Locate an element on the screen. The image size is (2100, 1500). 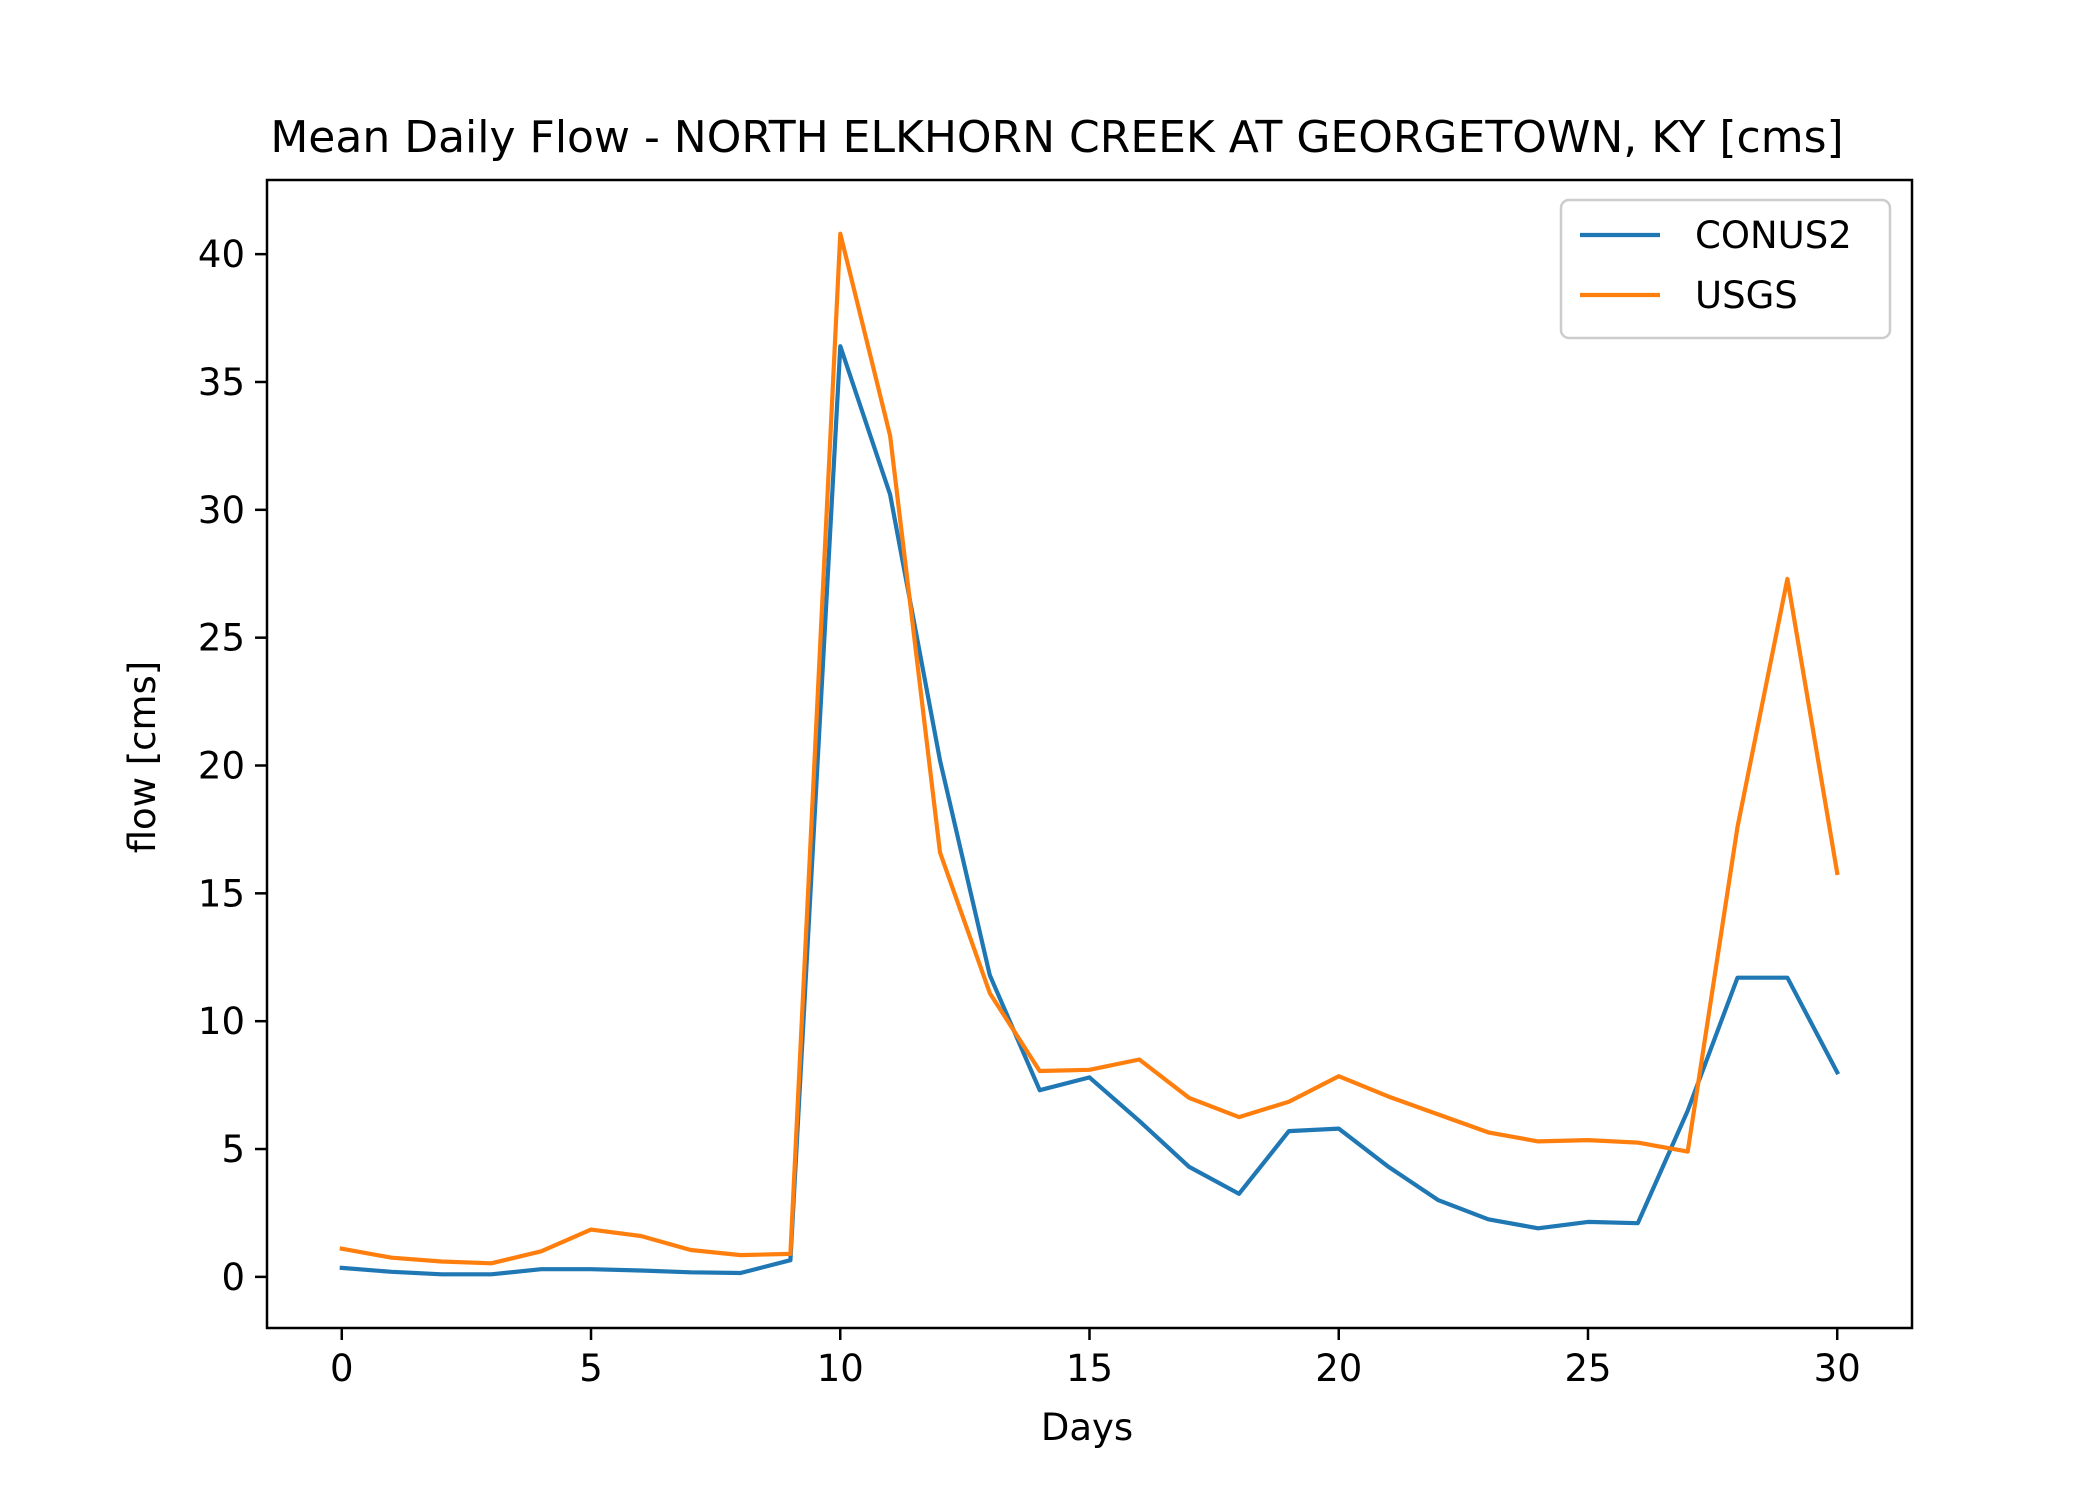
y-tick-label: 40 is located at coordinates (221, 254).